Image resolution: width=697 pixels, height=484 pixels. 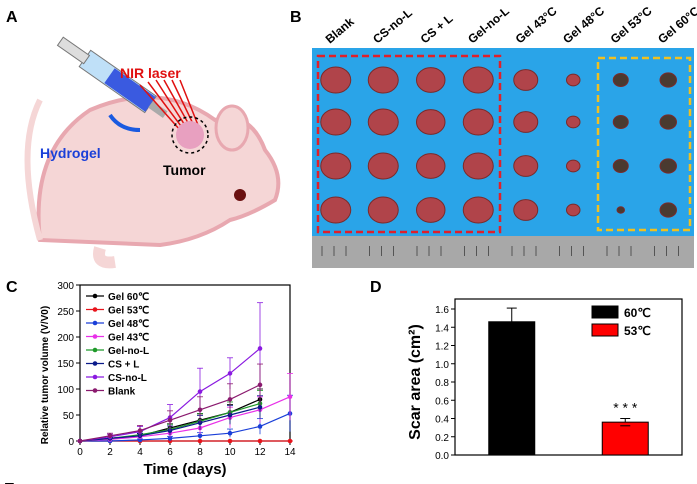 What do you see at coordinates (65, 338) in the screenshot?
I see `y-tick-label: 200` at bounding box center [65, 338].